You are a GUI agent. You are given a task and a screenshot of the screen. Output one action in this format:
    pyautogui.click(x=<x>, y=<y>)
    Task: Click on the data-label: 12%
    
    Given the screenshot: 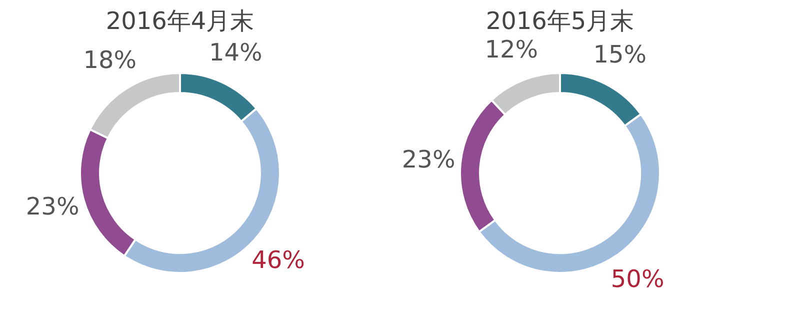 What is the action you would take?
    pyautogui.click(x=511, y=49)
    